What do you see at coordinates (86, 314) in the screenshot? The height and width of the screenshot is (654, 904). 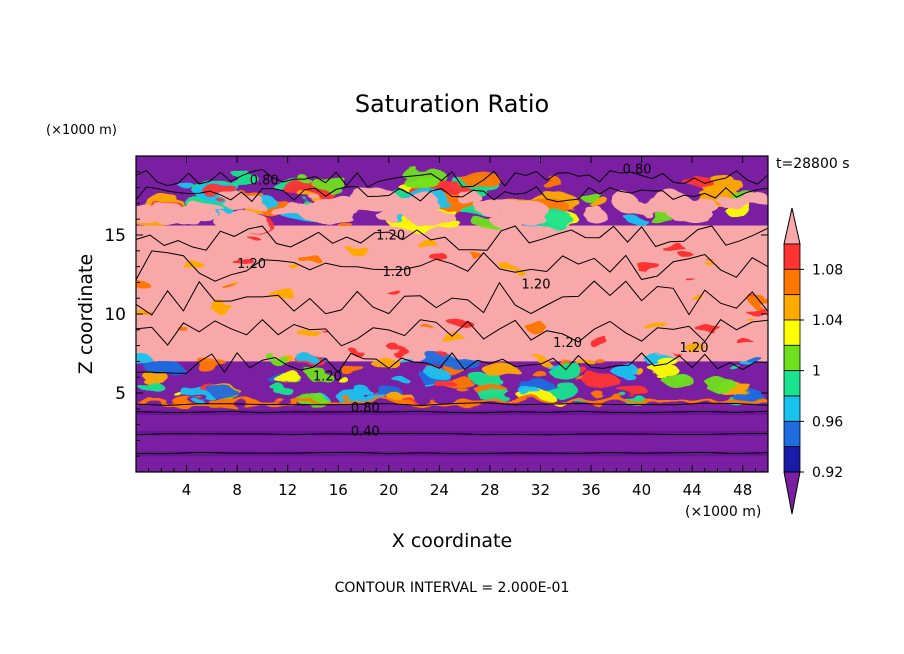 I see `y-axis-label: Z coordinate` at bounding box center [86, 314].